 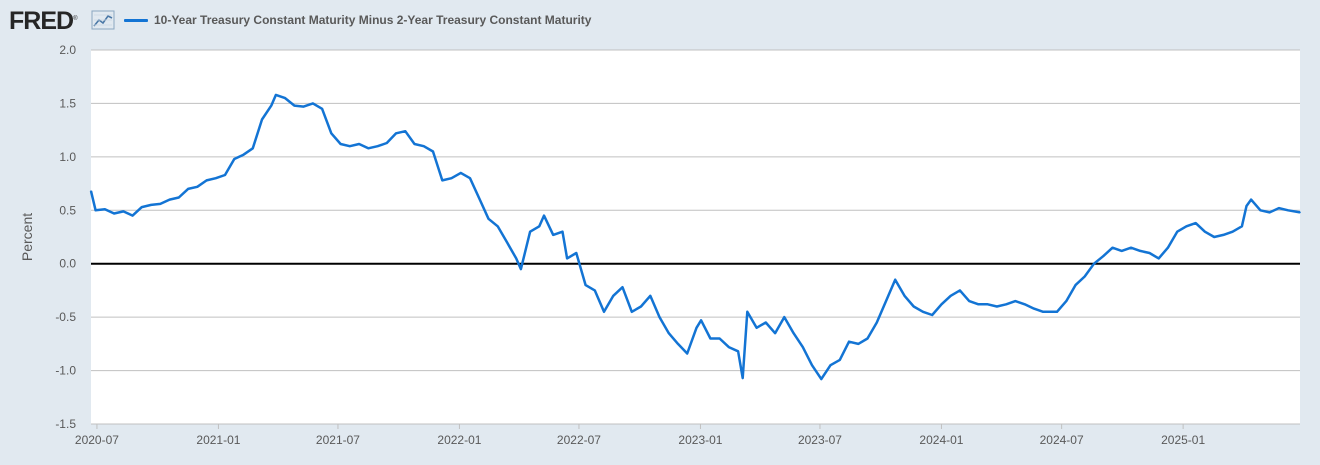 I want to click on y-tick-label: -1.5, so click(x=65, y=424).